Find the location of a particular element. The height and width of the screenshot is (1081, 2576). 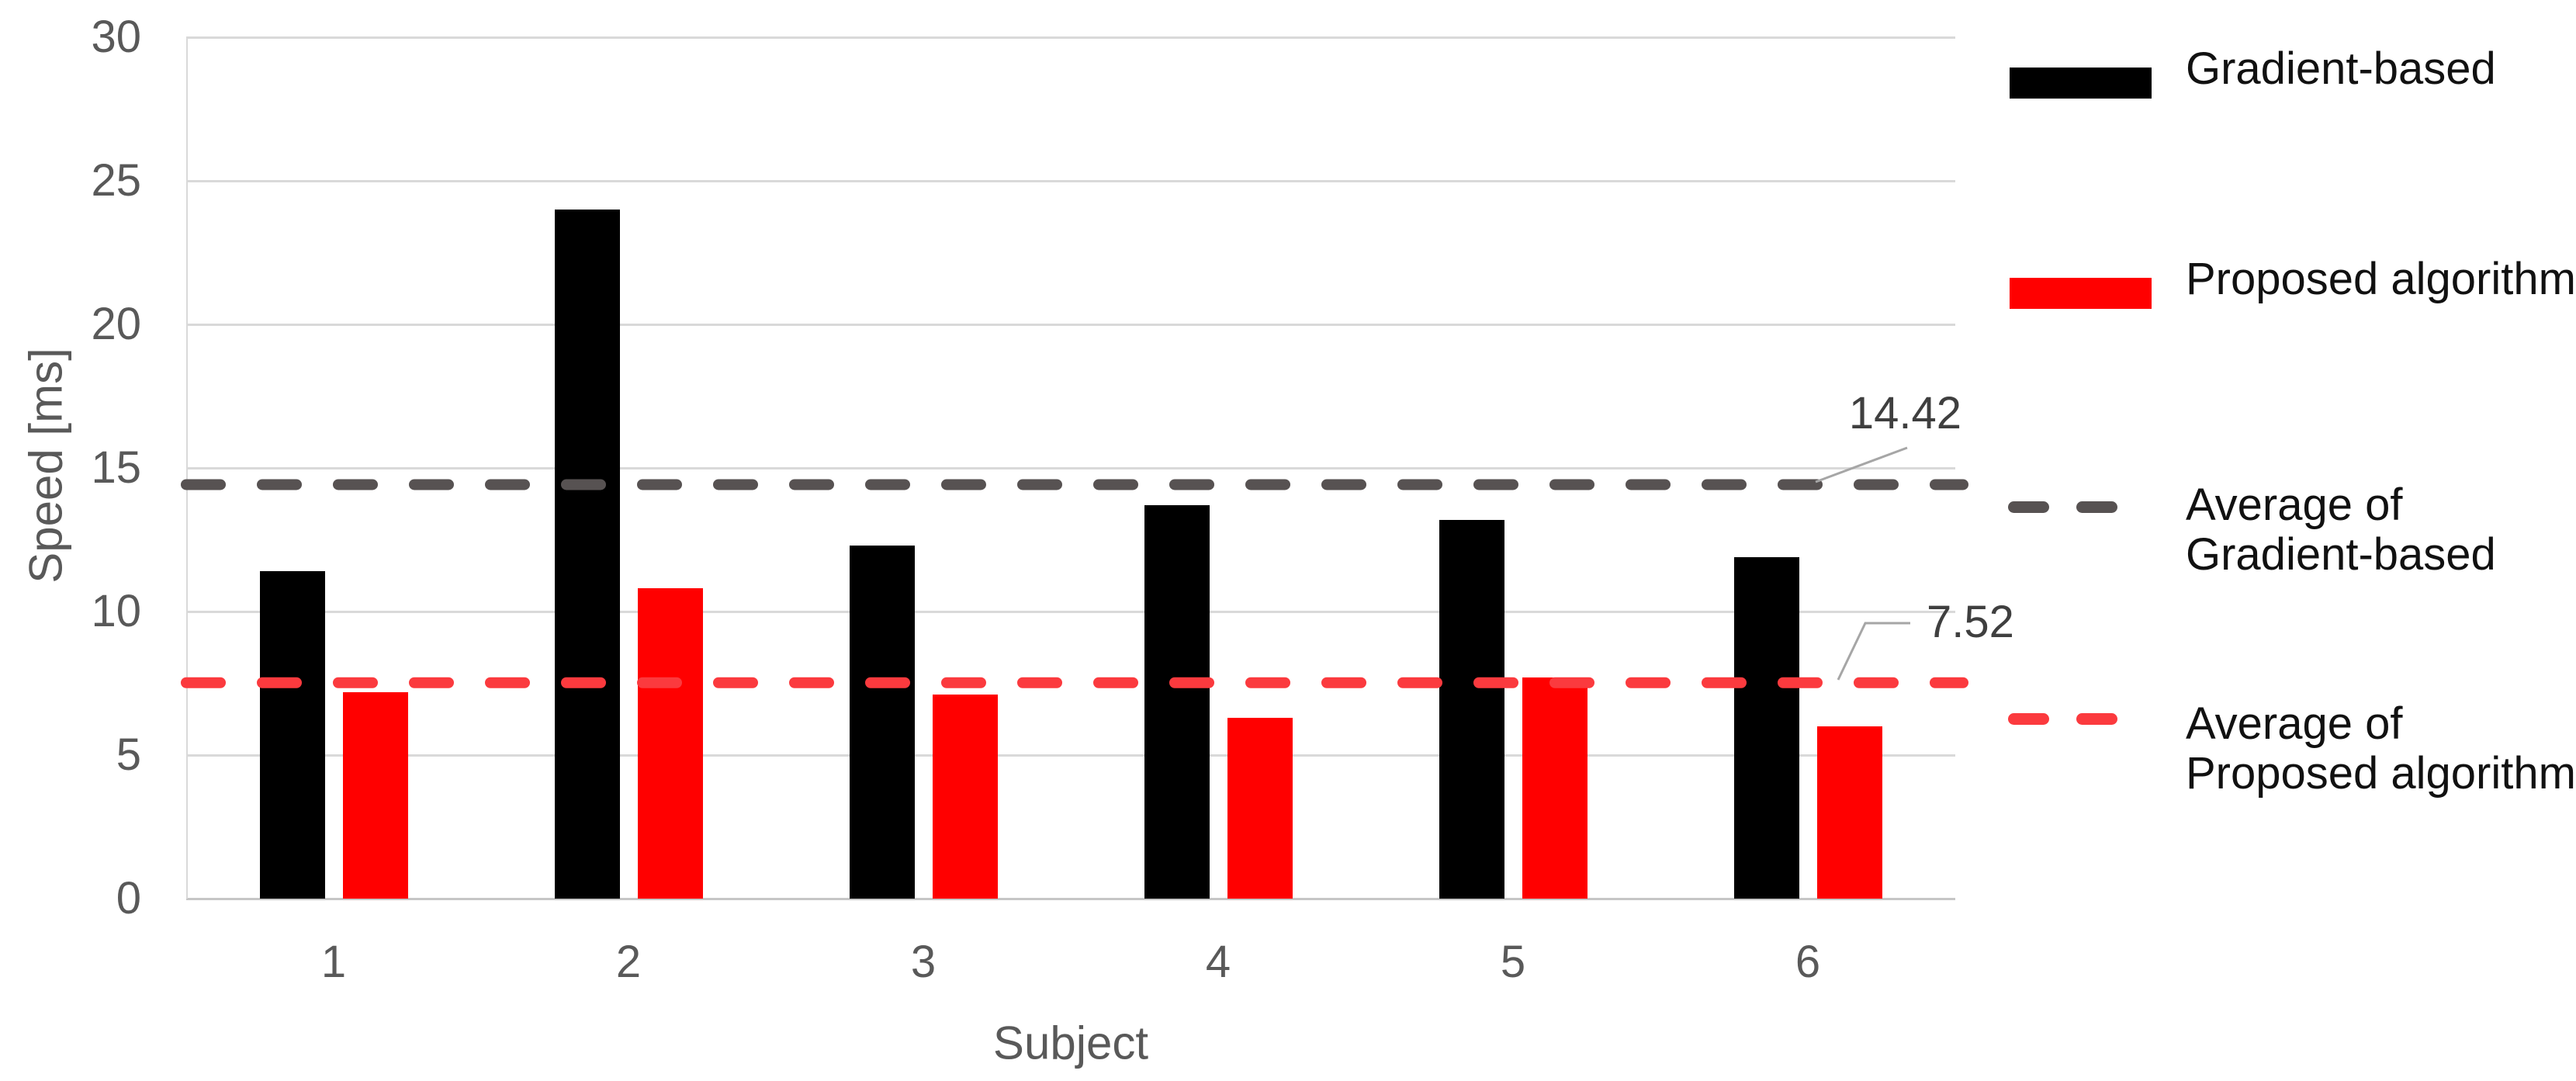

legend-item-label: Proposed algorithm is located at coordinates (2381, 279).